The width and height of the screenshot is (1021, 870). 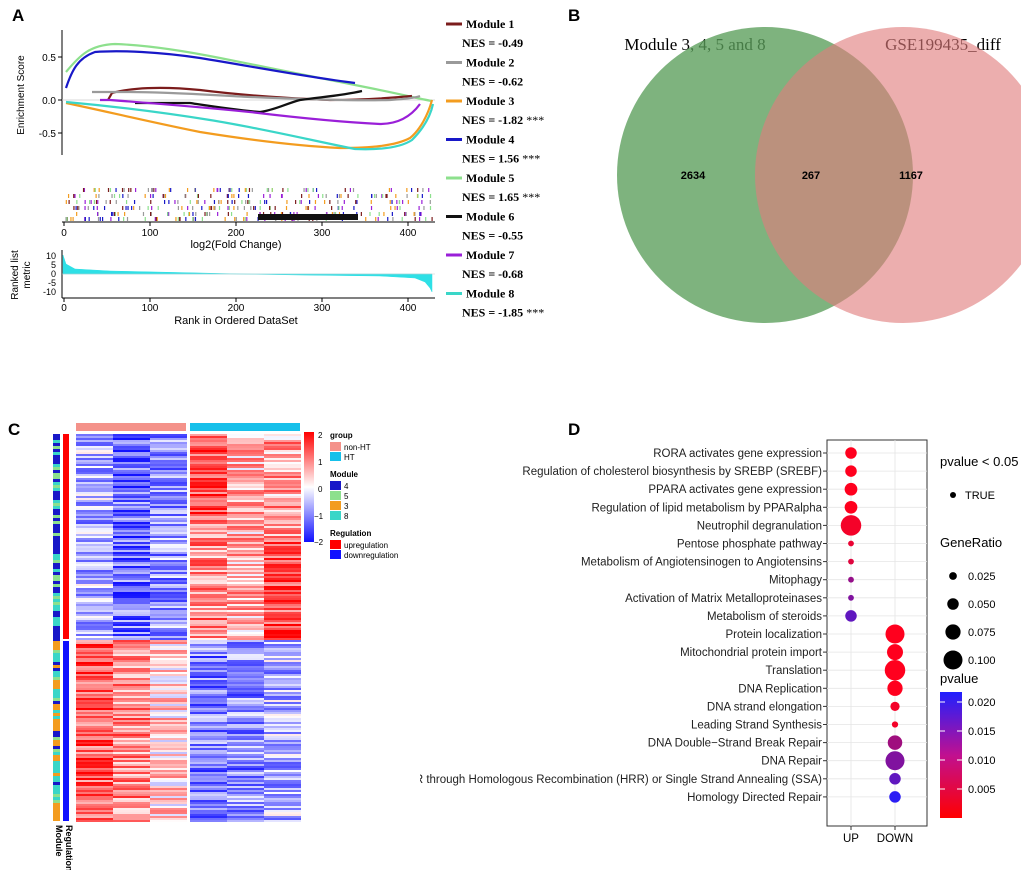 I want to click on legend-title-pvalue-filter: pvalue < 0.05, so click(x=979, y=461).